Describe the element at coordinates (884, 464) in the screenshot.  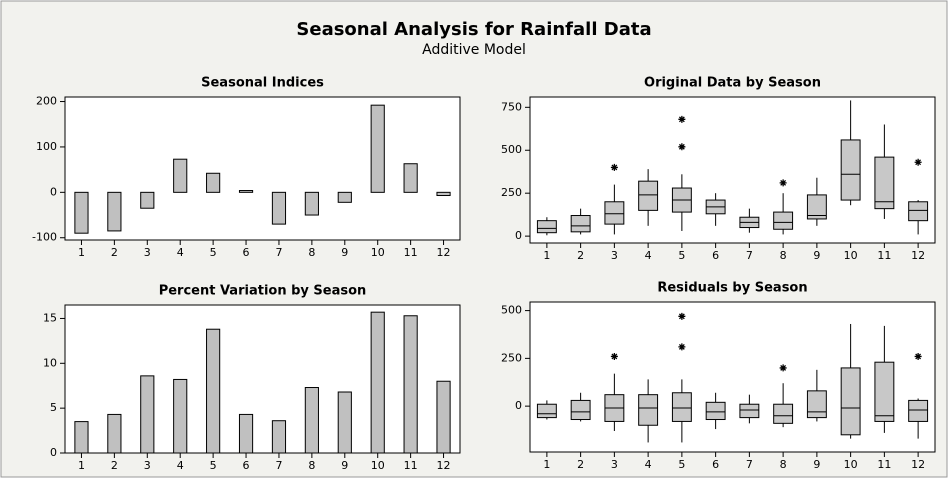
I see `x-tick-label: 11` at that location.